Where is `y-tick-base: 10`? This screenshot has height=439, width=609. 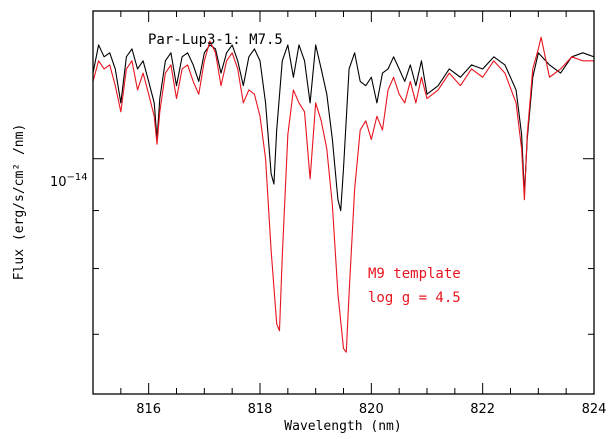 y-tick-base: 10 is located at coordinates (58, 182).